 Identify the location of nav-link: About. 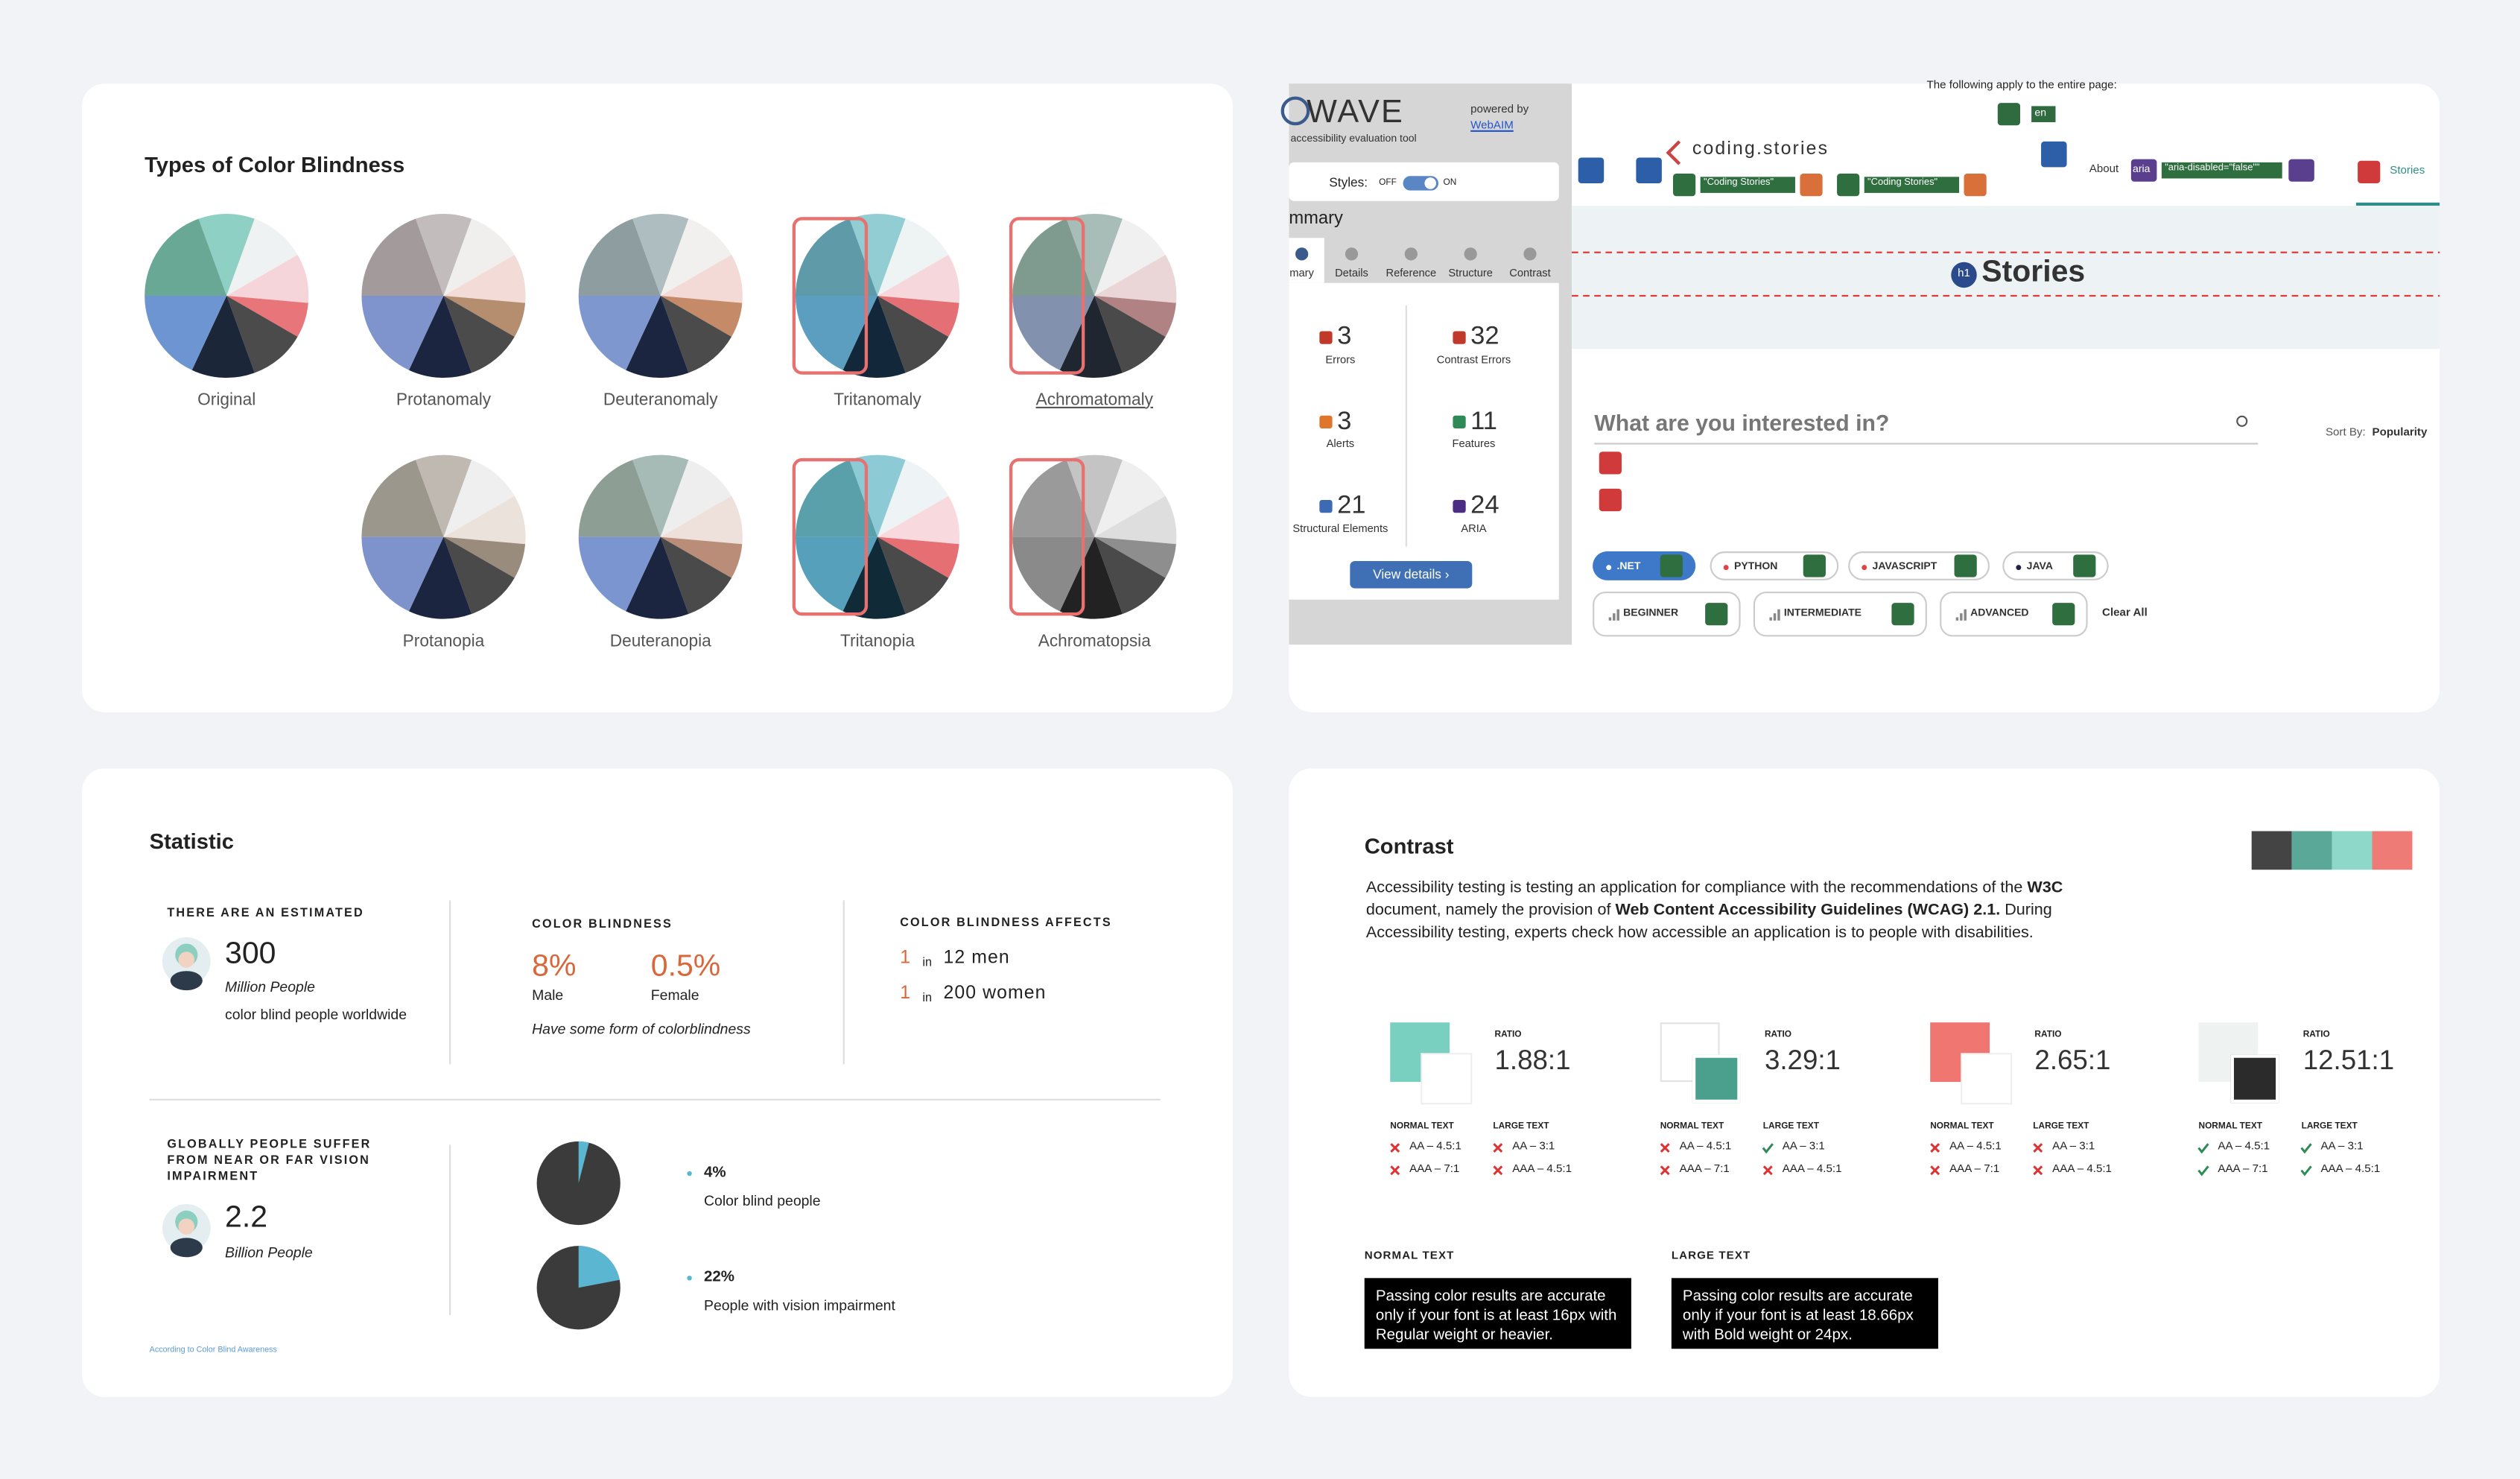
(2104, 169).